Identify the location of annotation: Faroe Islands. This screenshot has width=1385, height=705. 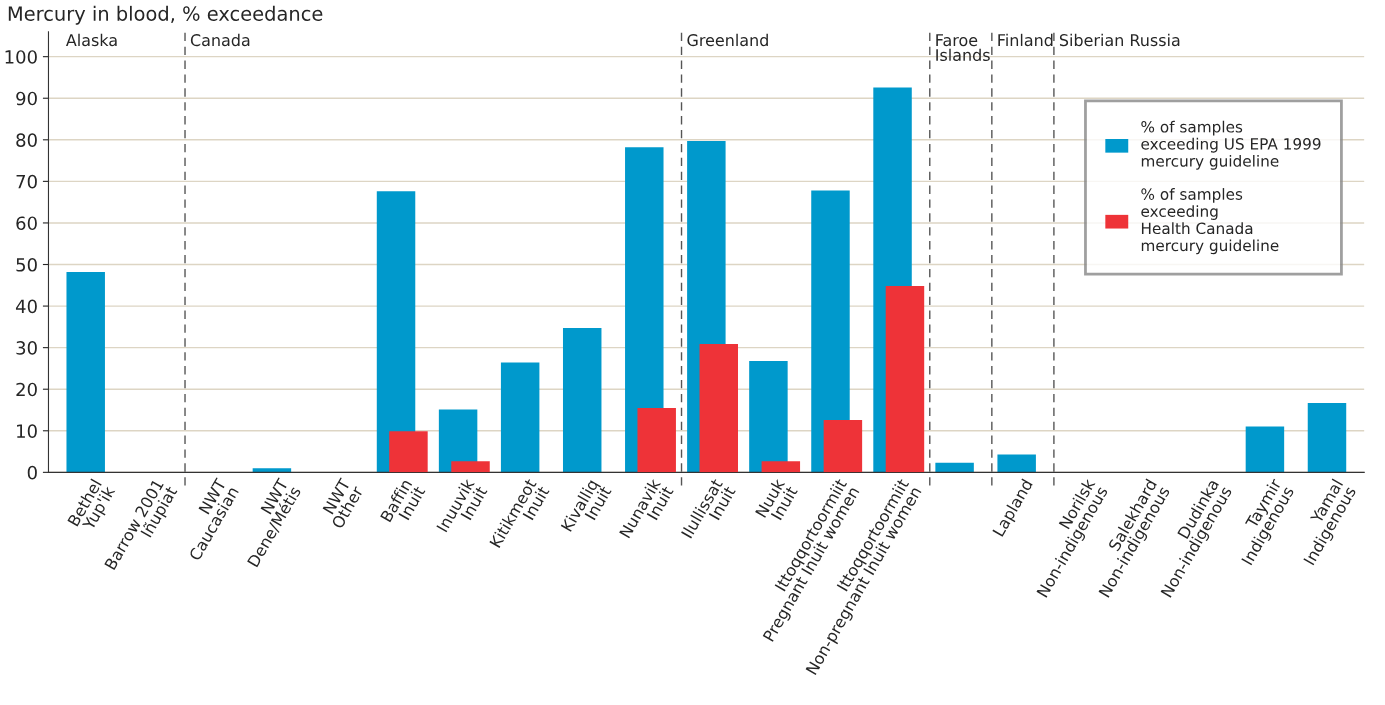
(963, 48).